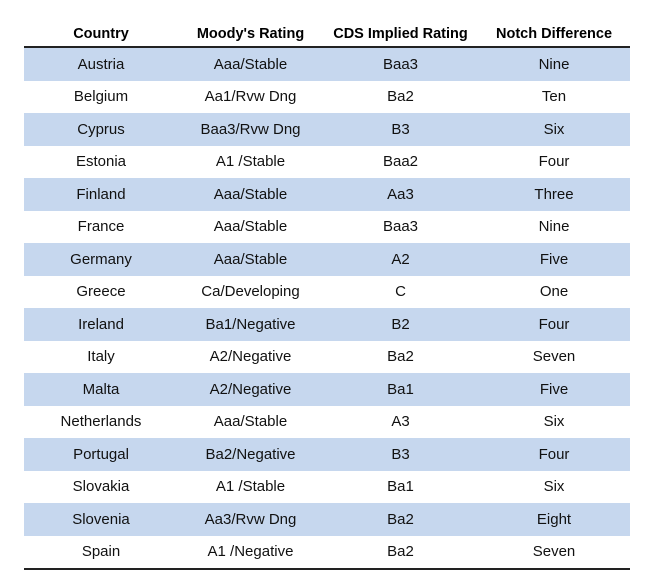  What do you see at coordinates (327, 422) in the screenshot?
I see `table-row: Netherlands Aaa/Stable A3 Six` at bounding box center [327, 422].